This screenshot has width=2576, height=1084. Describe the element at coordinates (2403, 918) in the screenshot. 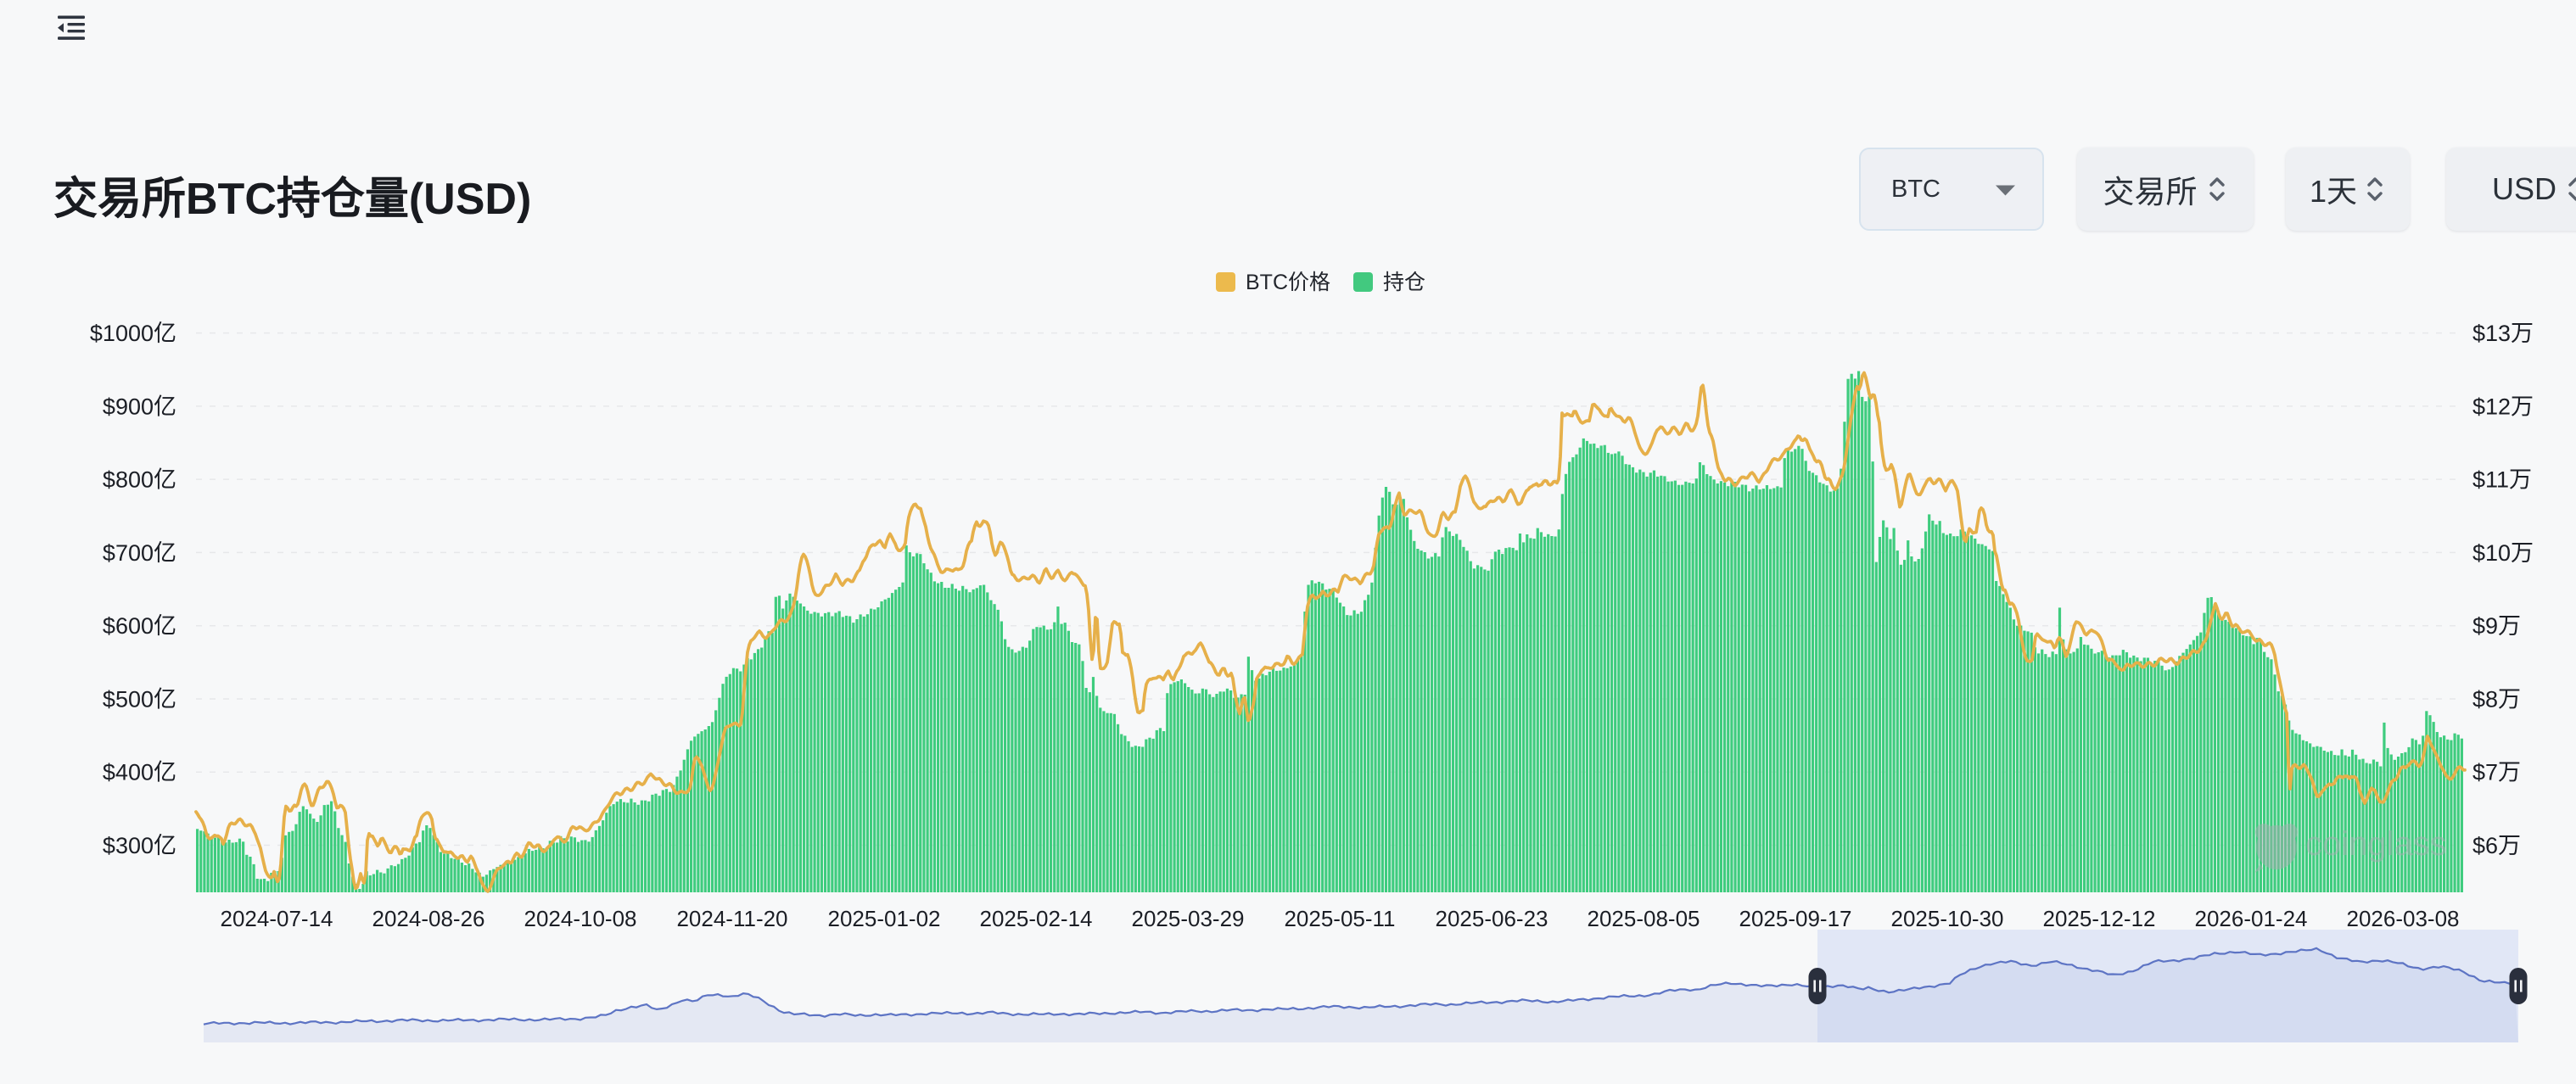

I see `svg-text: 2026-03-08` at that location.